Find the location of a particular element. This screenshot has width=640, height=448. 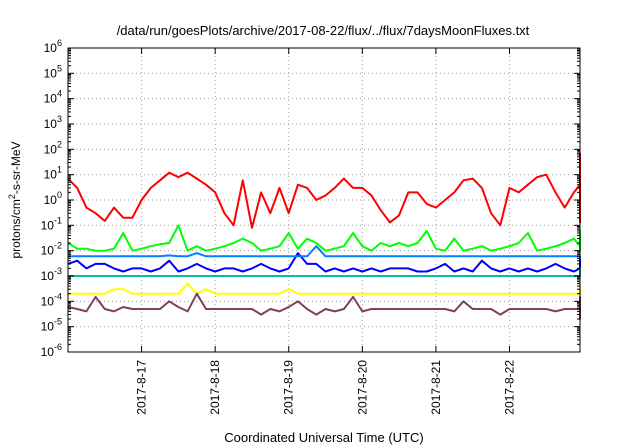

x-tick-label: 2017-8-18 is located at coordinates (215, 387).